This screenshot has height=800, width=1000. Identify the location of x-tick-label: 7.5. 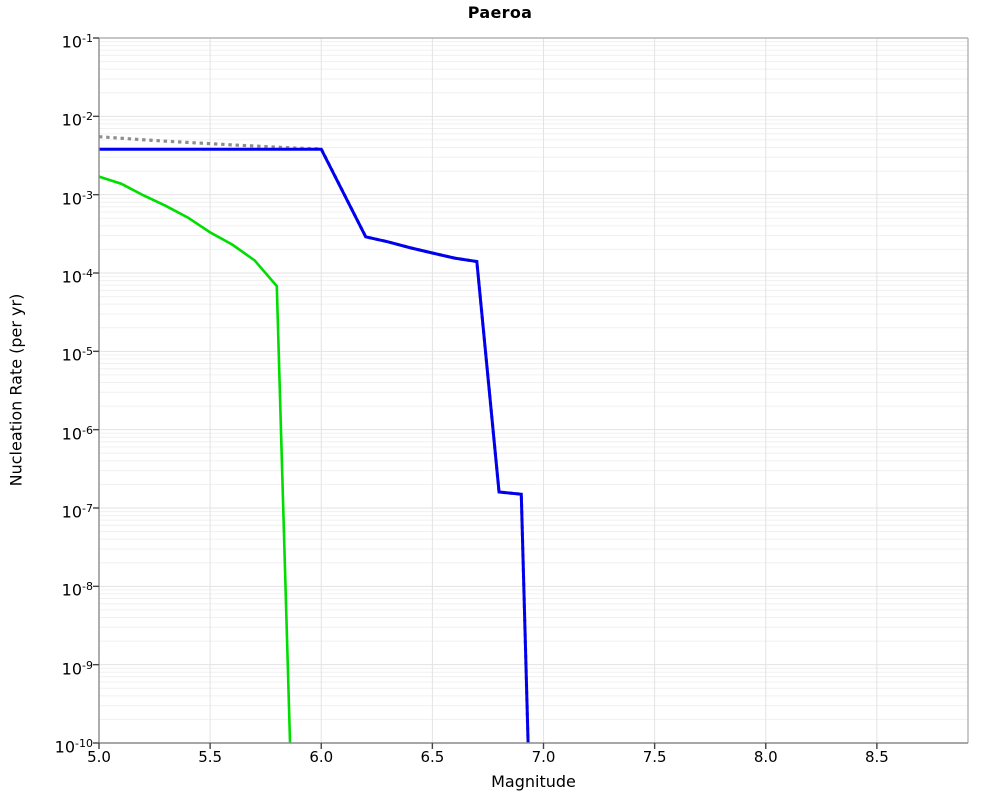
(654, 757).